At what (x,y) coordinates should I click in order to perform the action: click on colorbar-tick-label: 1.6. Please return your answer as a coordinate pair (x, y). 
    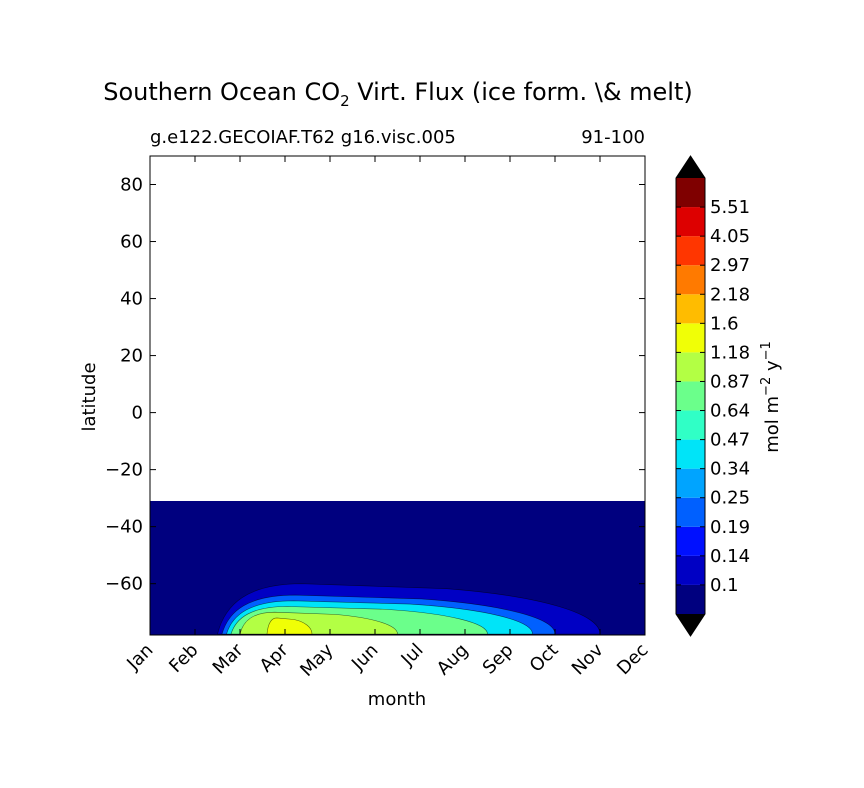
    Looking at the image, I should click on (724, 323).